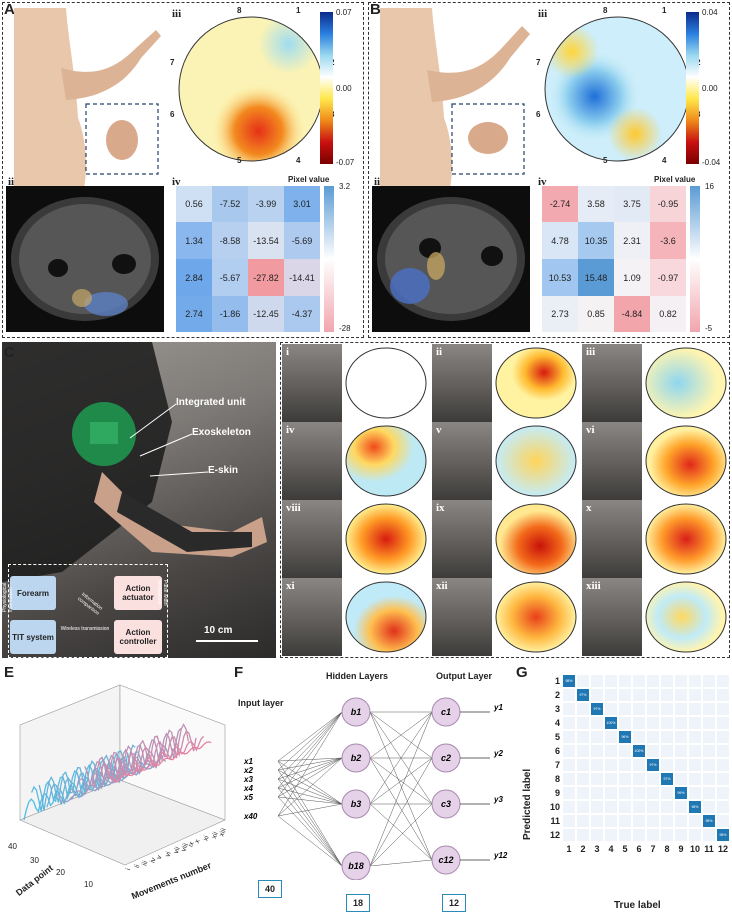  I want to click on eit-map-b, so click(617, 89).